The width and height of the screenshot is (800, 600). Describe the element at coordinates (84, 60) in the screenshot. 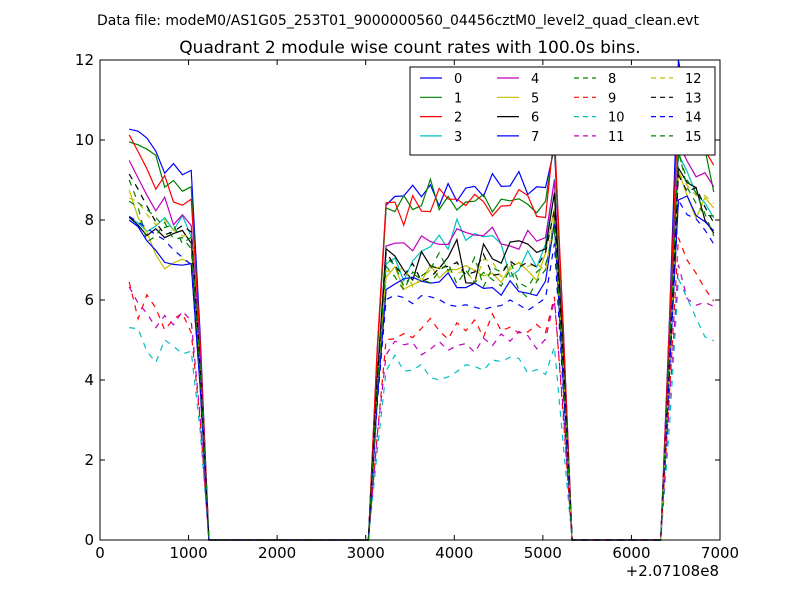

I see `y-tick-label: 12` at that location.